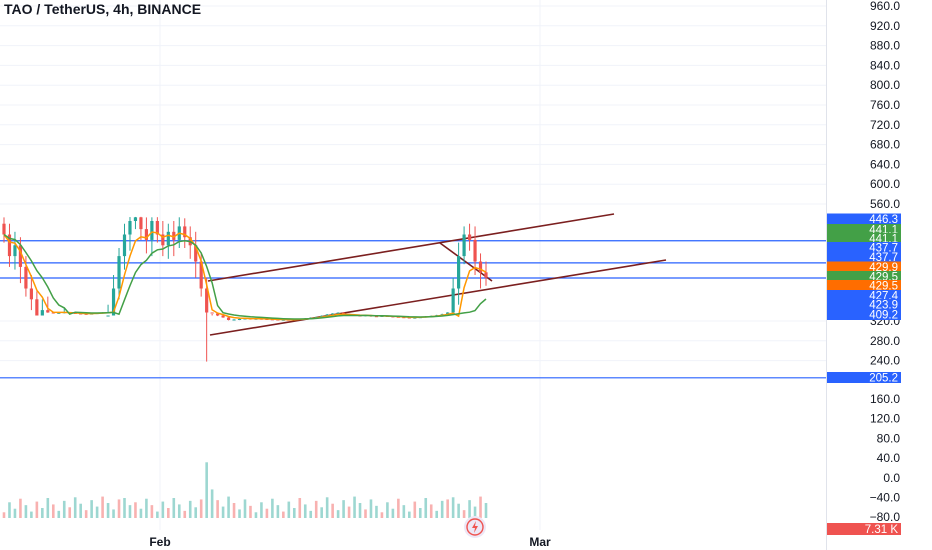 The height and width of the screenshot is (550, 932). Describe the element at coordinates (883, 379) in the screenshot. I see `price-tag-11: 205.2` at that location.